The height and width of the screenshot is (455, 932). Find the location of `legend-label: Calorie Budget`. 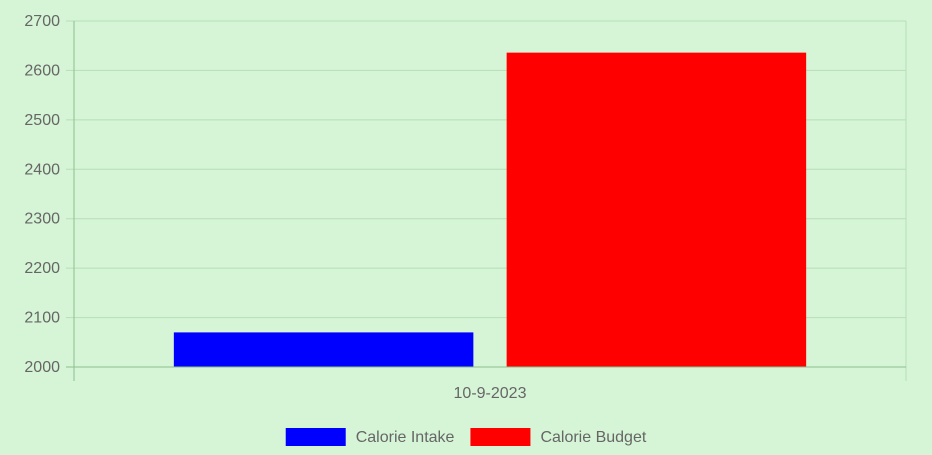

legend-label: Calorie Budget is located at coordinates (593, 437).